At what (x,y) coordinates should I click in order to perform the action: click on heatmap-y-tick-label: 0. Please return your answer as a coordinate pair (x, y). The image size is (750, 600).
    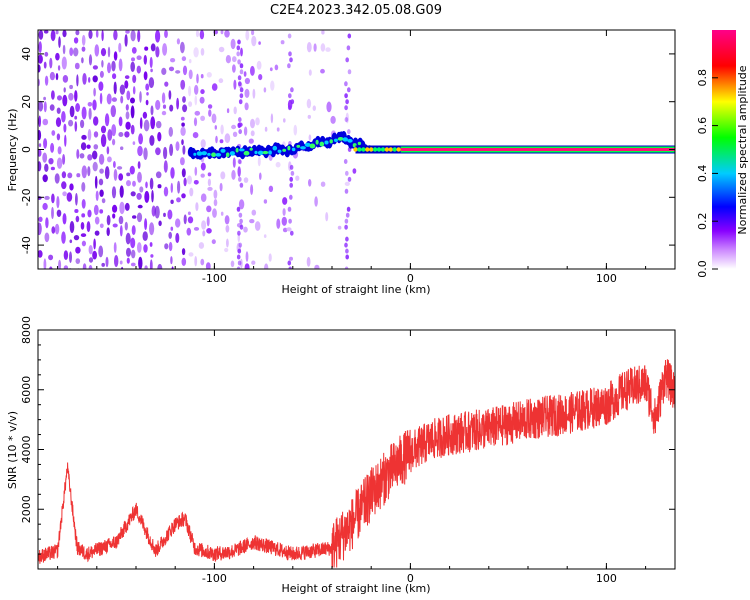
    Looking at the image, I should click on (26, 149).